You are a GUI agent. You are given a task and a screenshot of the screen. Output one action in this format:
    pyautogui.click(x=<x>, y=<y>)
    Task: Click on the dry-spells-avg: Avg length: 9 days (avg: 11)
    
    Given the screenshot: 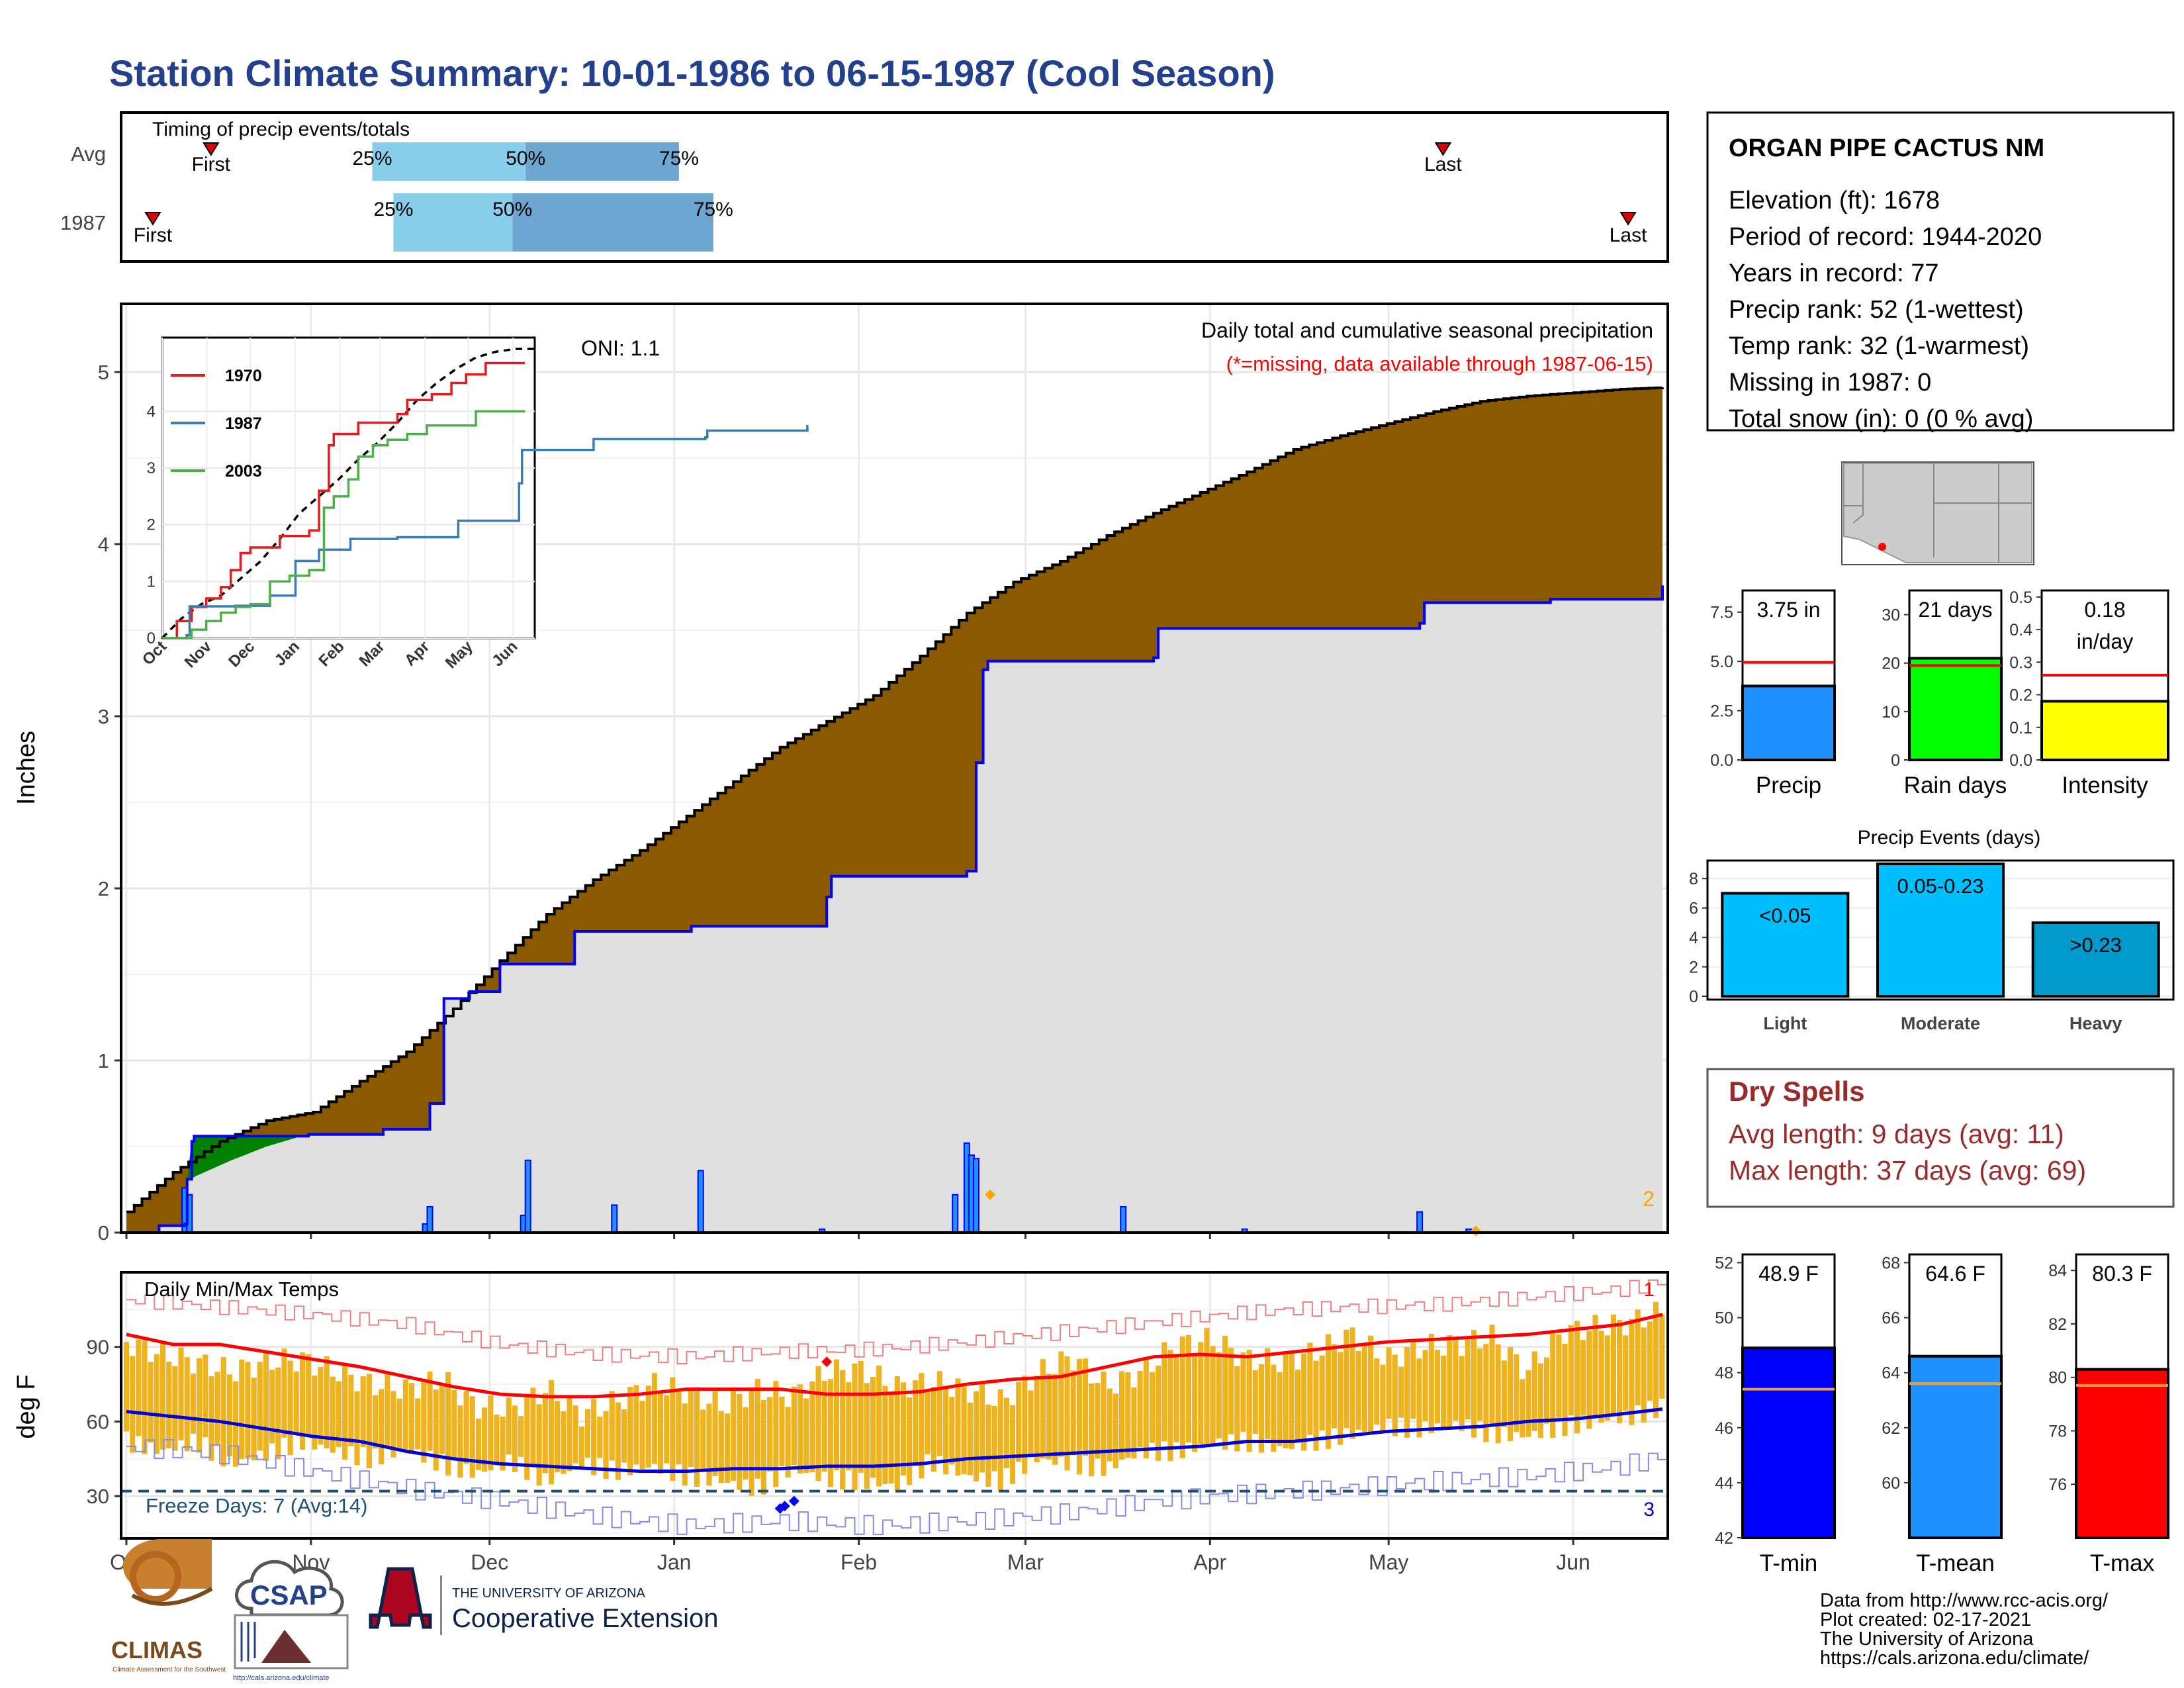 What is the action you would take?
    pyautogui.click(x=1897, y=1134)
    